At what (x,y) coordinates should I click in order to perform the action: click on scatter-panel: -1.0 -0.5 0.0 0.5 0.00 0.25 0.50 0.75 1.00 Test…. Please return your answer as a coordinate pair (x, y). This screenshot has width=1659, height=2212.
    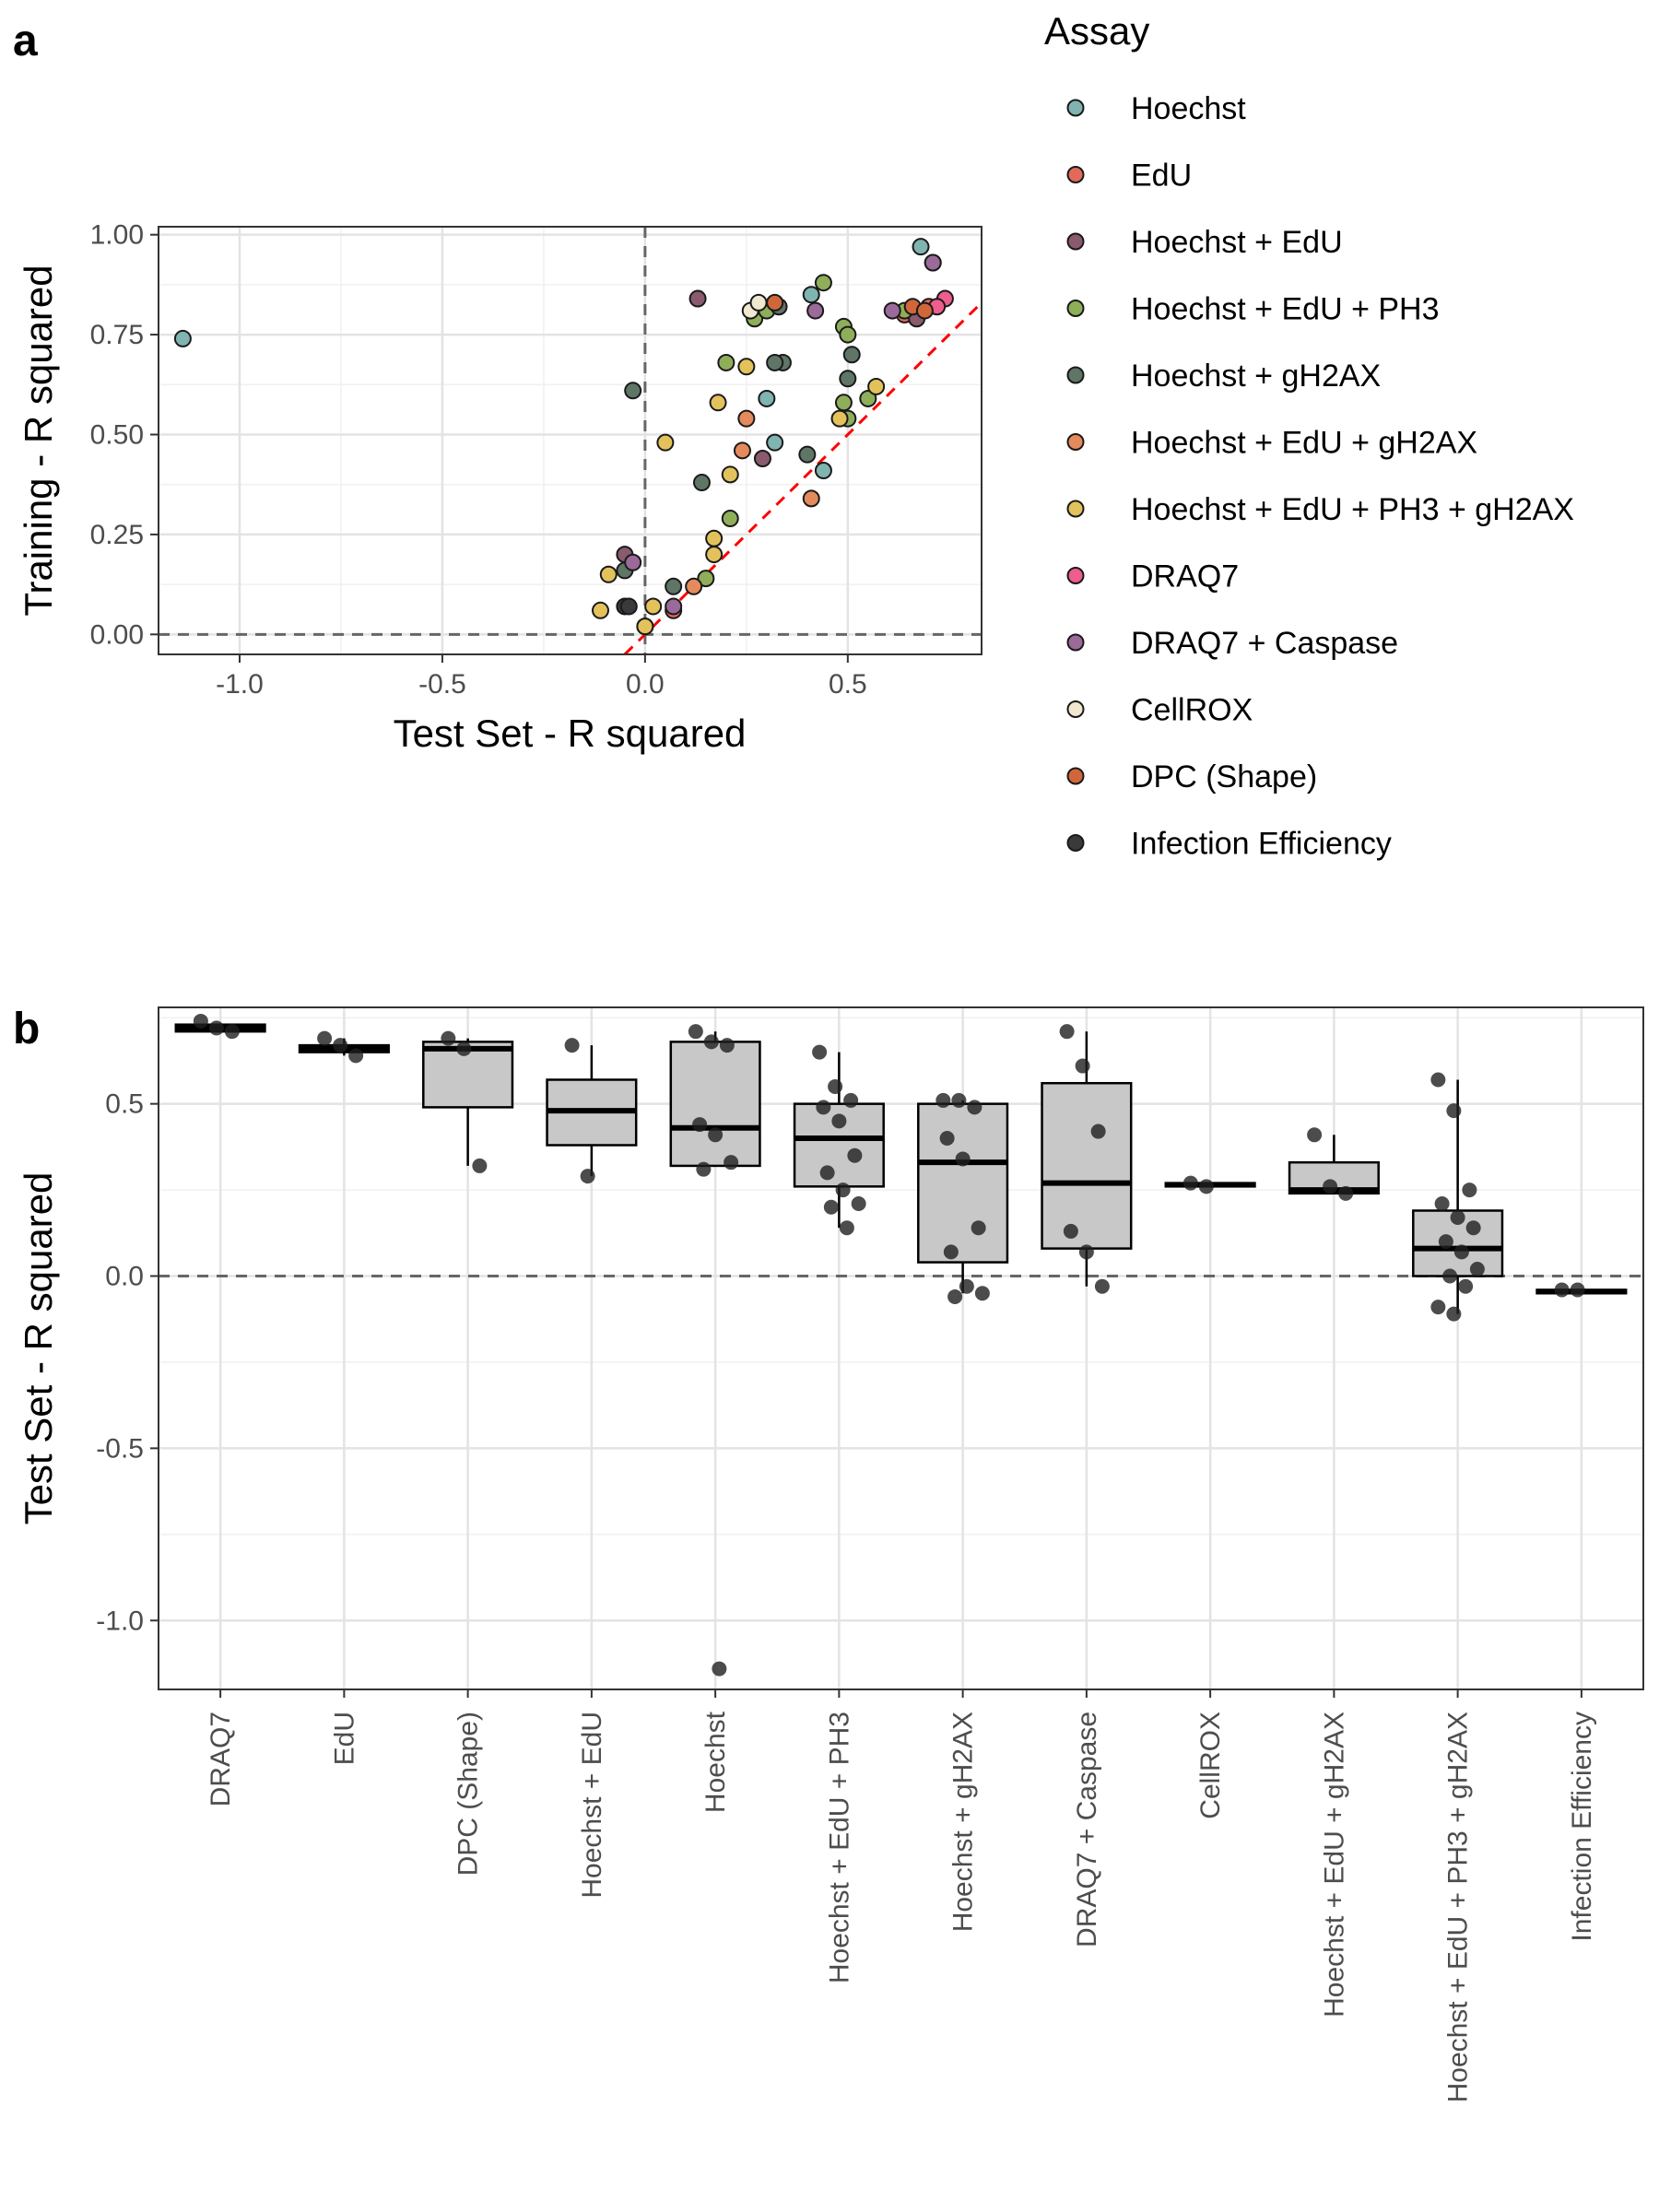
    Looking at the image, I should click on (500, 487).